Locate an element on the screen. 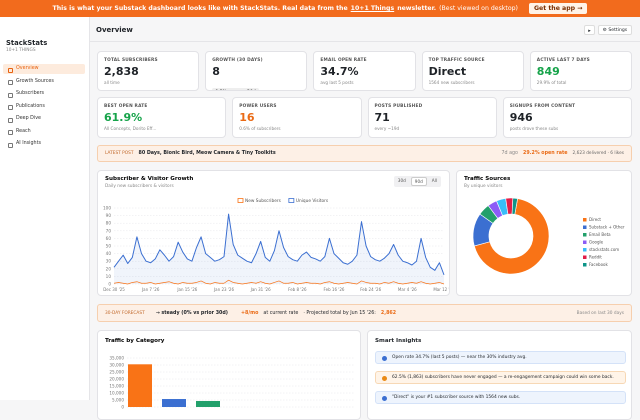  kpi-label: BEST OPEN RATE is located at coordinates (126, 106).